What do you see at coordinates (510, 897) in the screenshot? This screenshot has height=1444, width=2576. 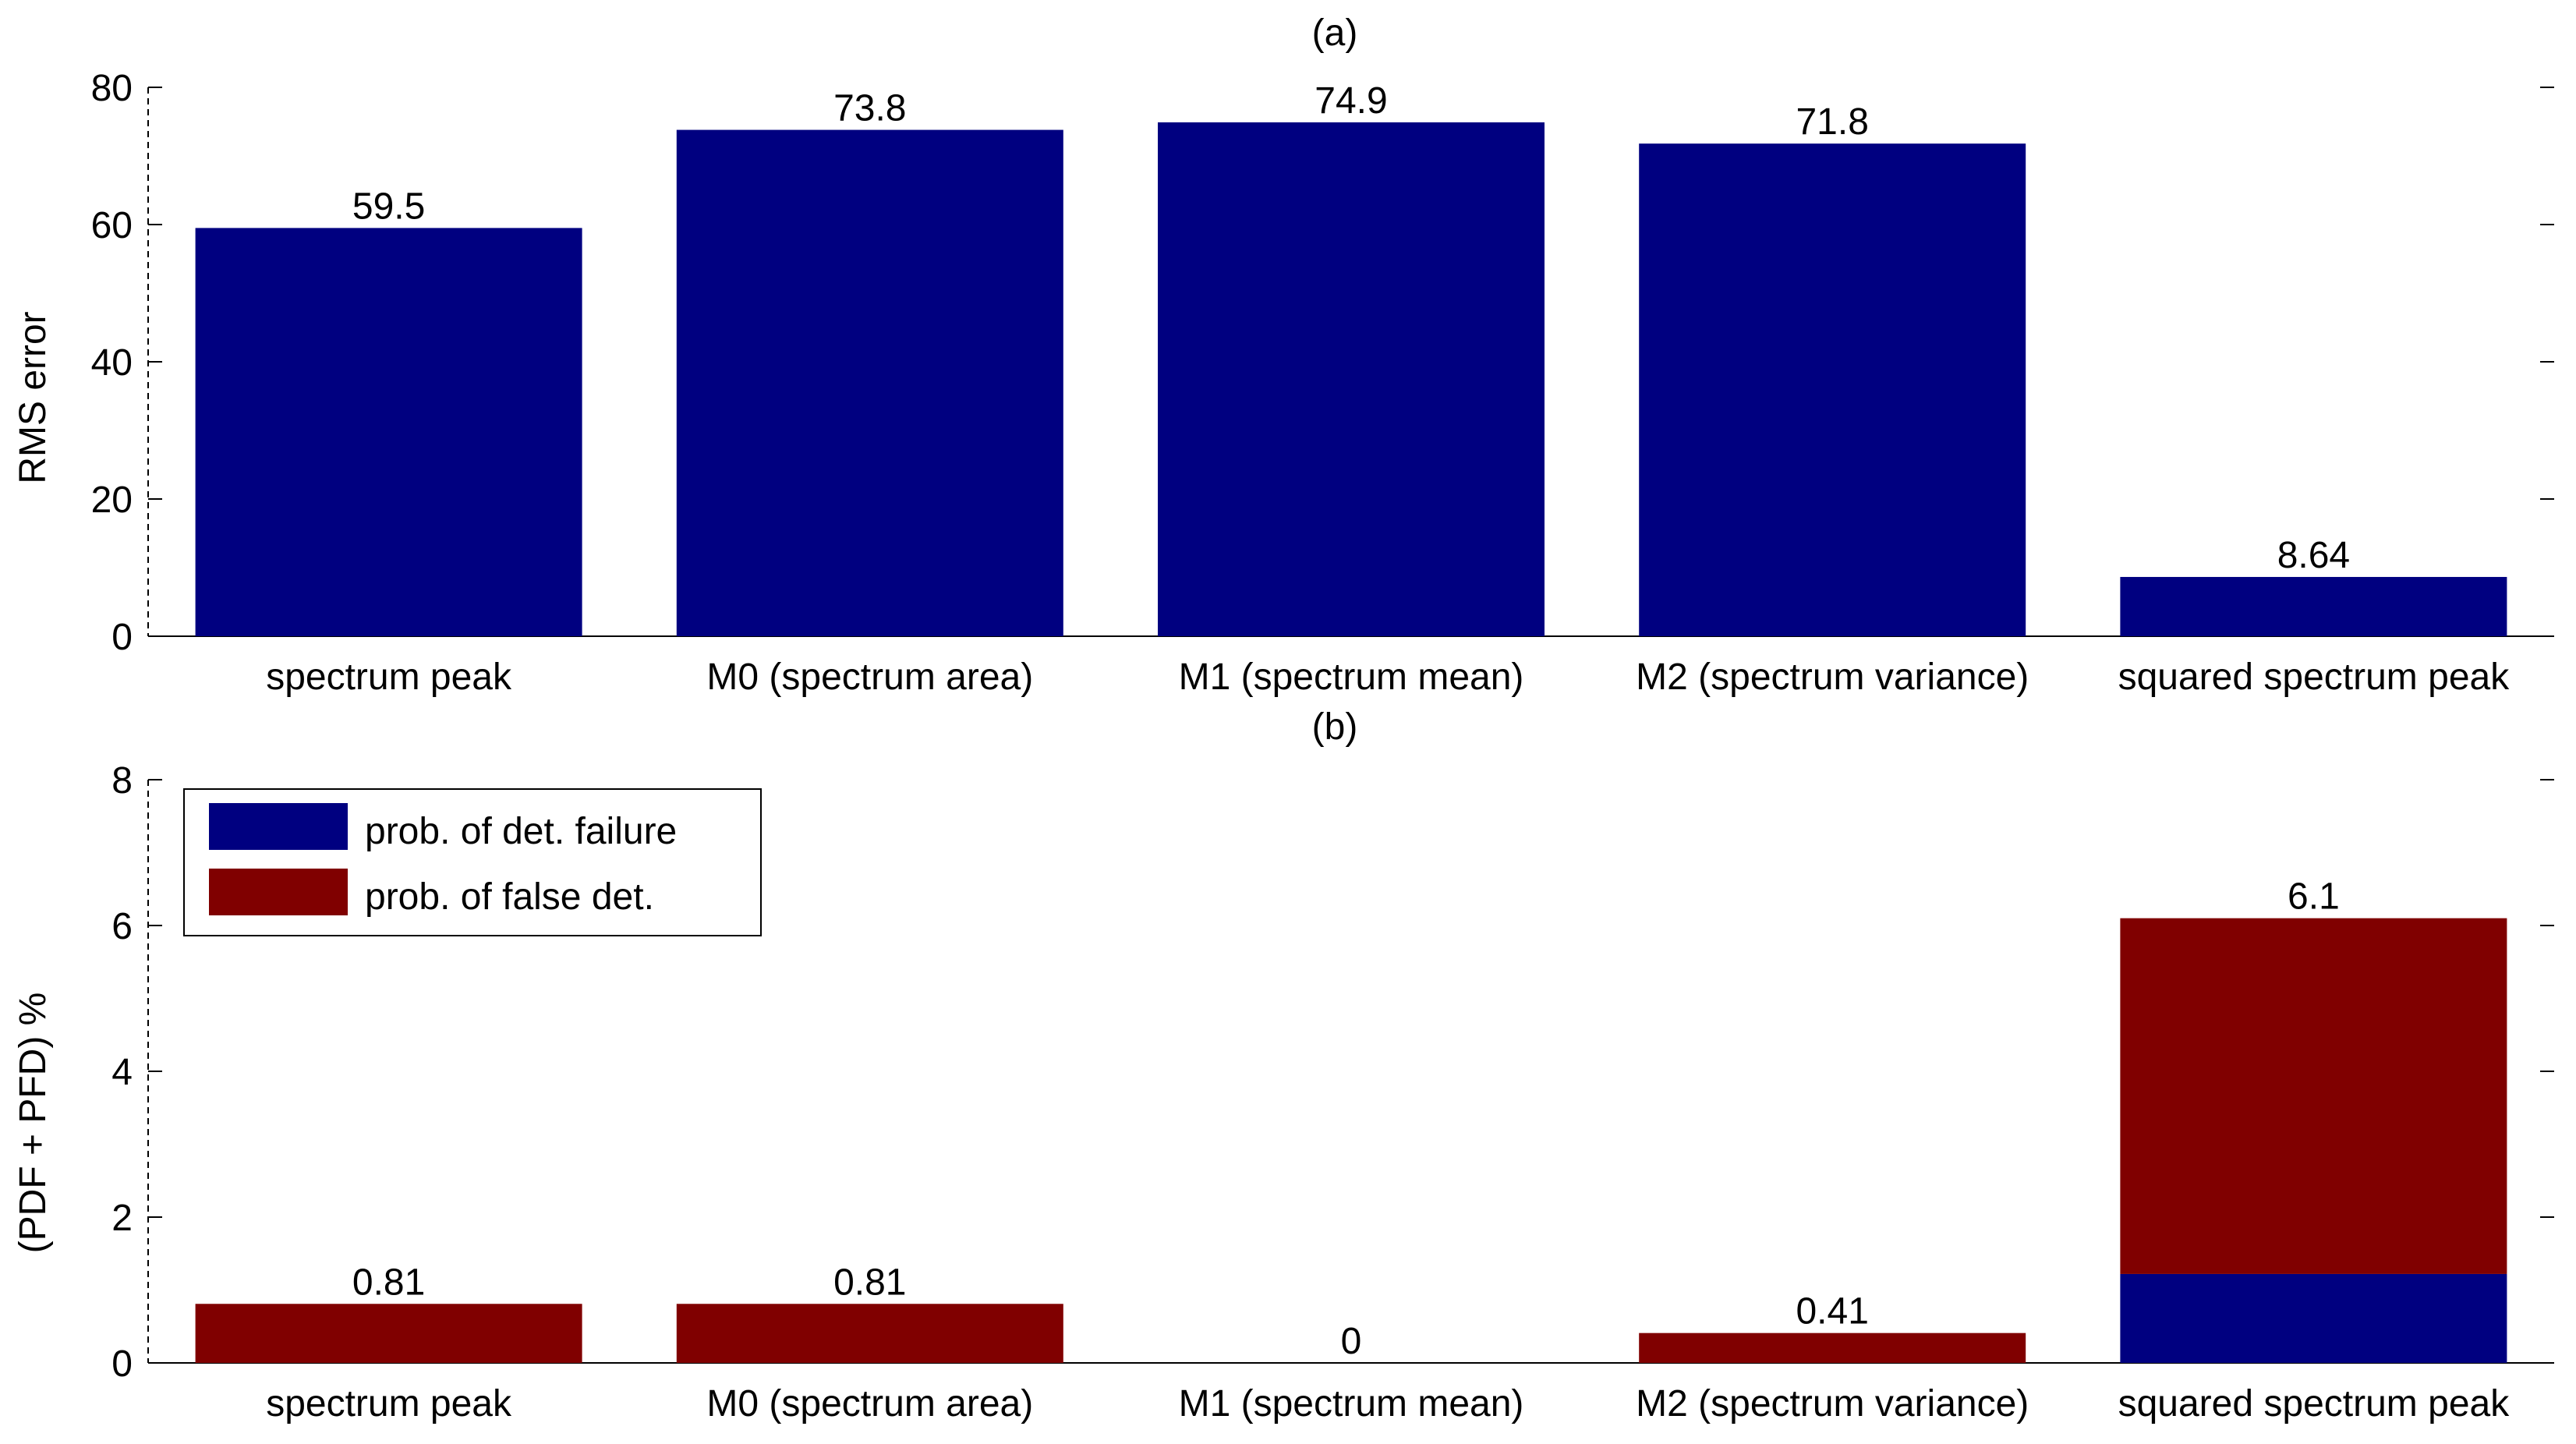 I see `legend-label-false-det: prob. of false det.` at bounding box center [510, 897].